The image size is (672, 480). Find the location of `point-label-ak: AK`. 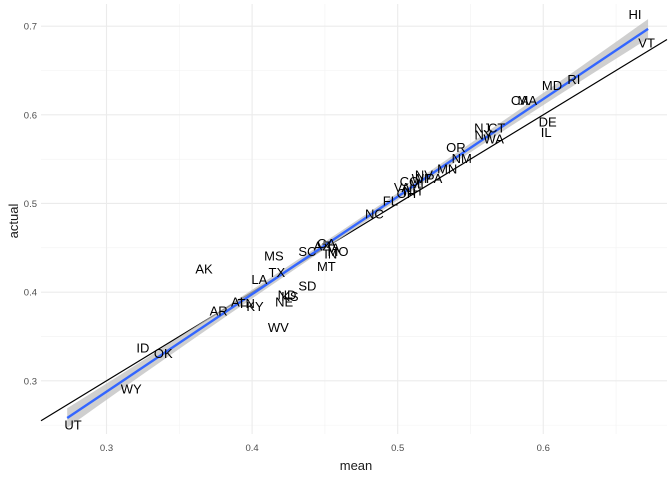

point-label-ak: AK is located at coordinates (204, 269).